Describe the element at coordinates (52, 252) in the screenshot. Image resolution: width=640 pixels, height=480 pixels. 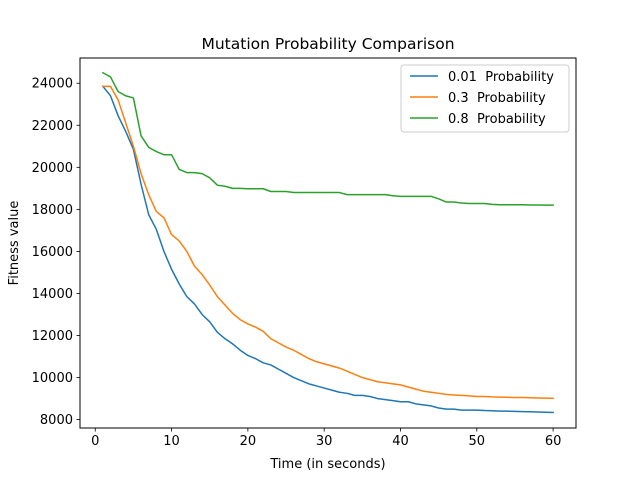
I see `y-tick-label: 16000` at that location.